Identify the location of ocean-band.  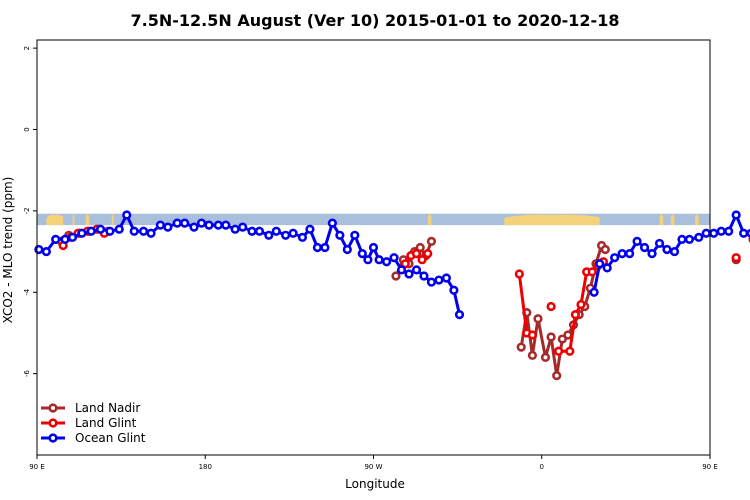
(373, 219).